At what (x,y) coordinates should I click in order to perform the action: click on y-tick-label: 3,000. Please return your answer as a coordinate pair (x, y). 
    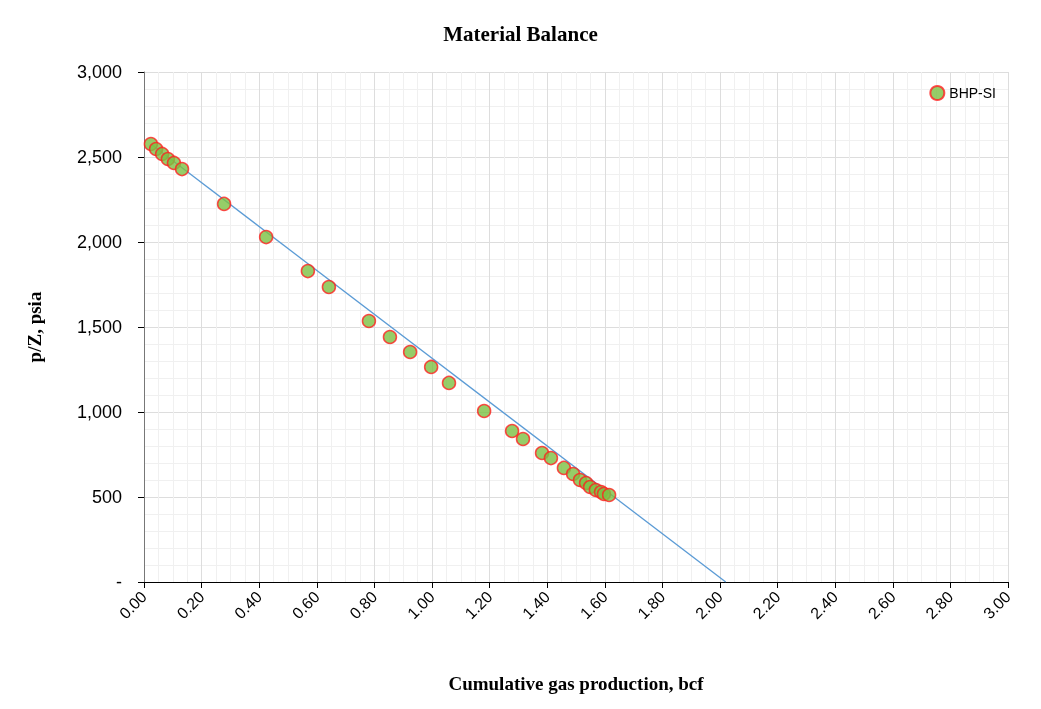
    Looking at the image, I should click on (99, 72).